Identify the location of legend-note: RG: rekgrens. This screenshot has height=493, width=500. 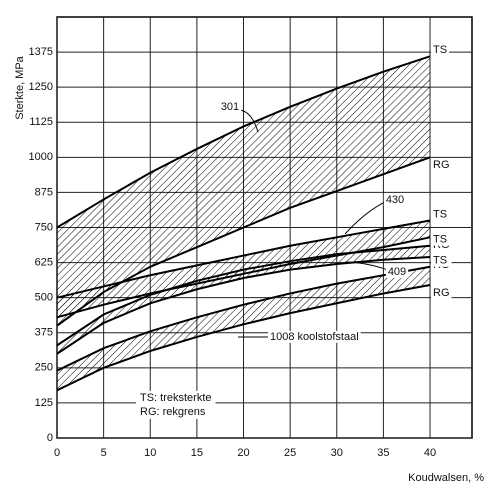
(173, 412).